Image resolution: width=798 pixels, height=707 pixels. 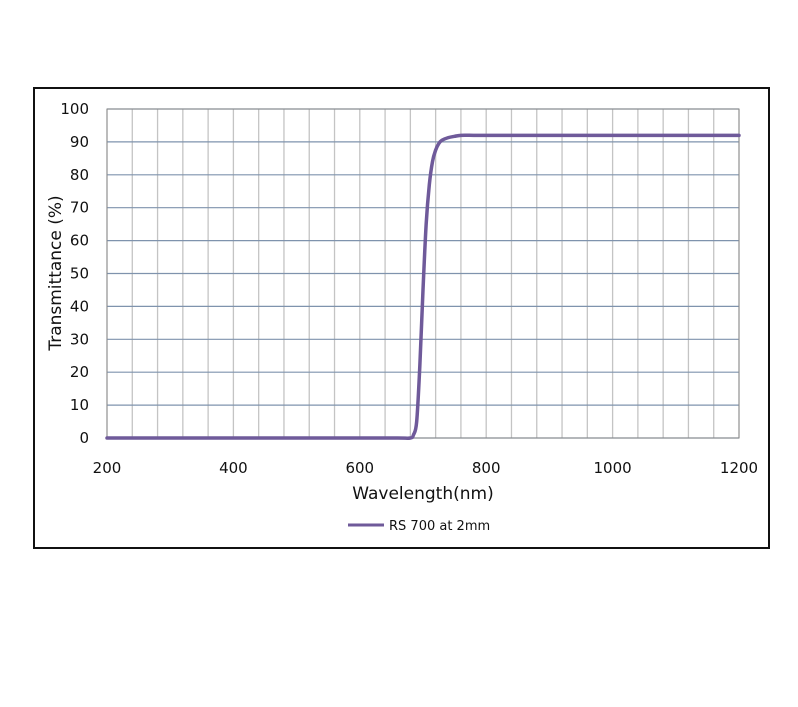 I want to click on y-tick-label: 50, so click(x=79, y=274).